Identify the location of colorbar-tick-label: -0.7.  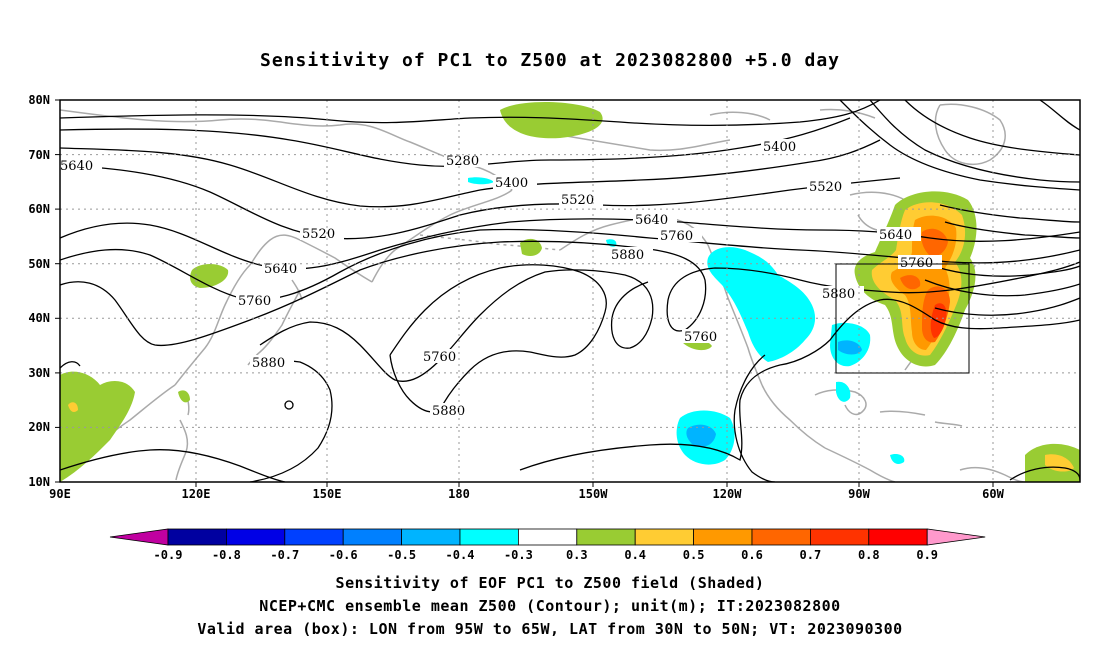
(284, 555).